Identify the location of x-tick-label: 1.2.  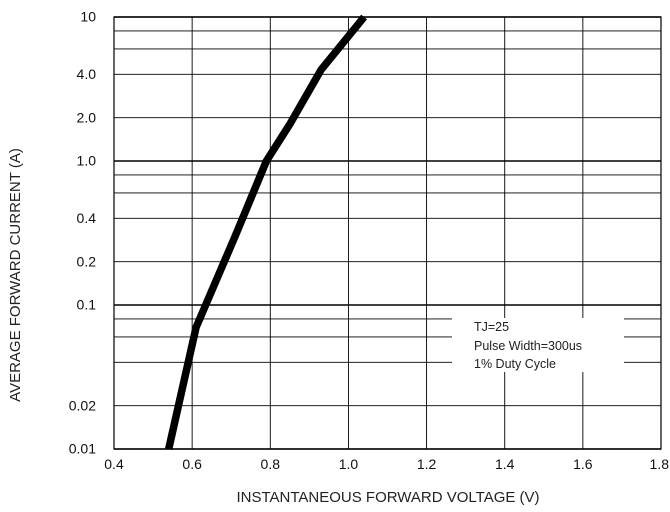
(427, 464).